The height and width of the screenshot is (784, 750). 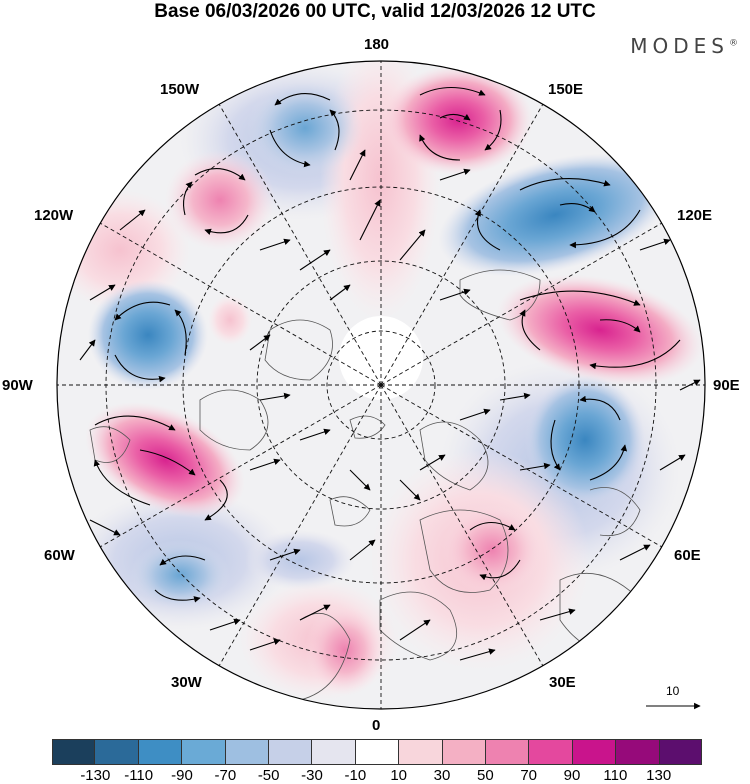 What do you see at coordinates (148, 335) in the screenshot?
I see `trough-100w` at bounding box center [148, 335].